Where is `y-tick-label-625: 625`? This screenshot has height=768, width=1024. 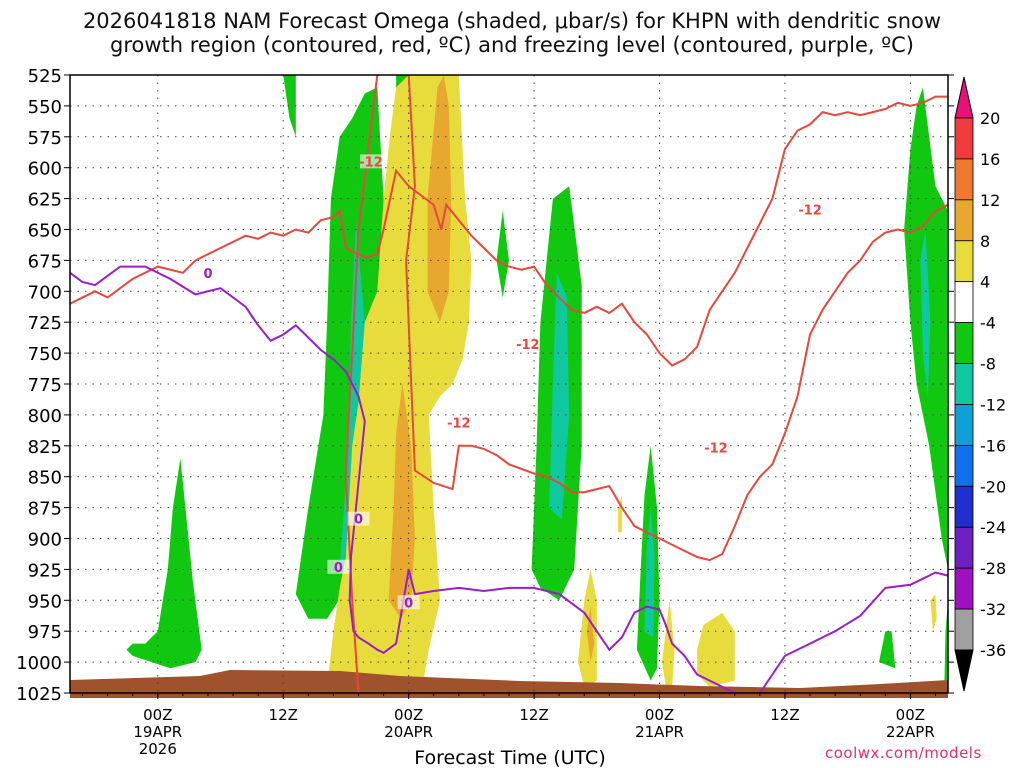 y-tick-label-625: 625 is located at coordinates (45, 200).